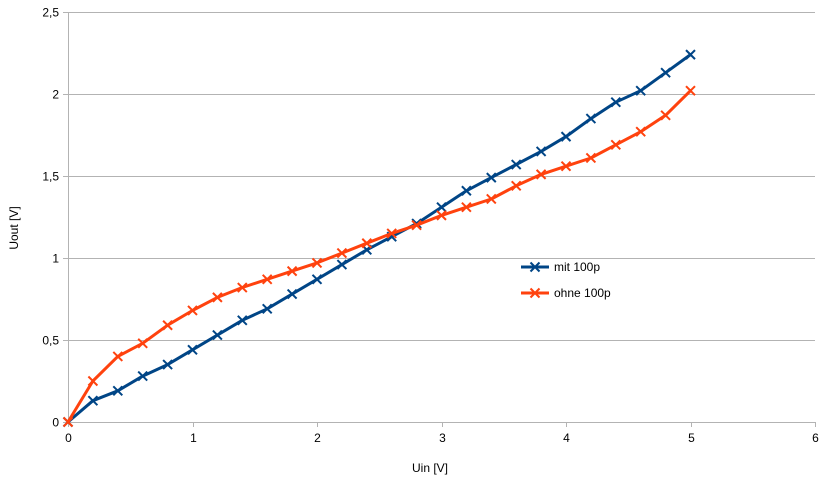 The image size is (832, 480). Describe the element at coordinates (566, 280) in the screenshot. I see `legend: mit 100p ohne 100p` at that location.